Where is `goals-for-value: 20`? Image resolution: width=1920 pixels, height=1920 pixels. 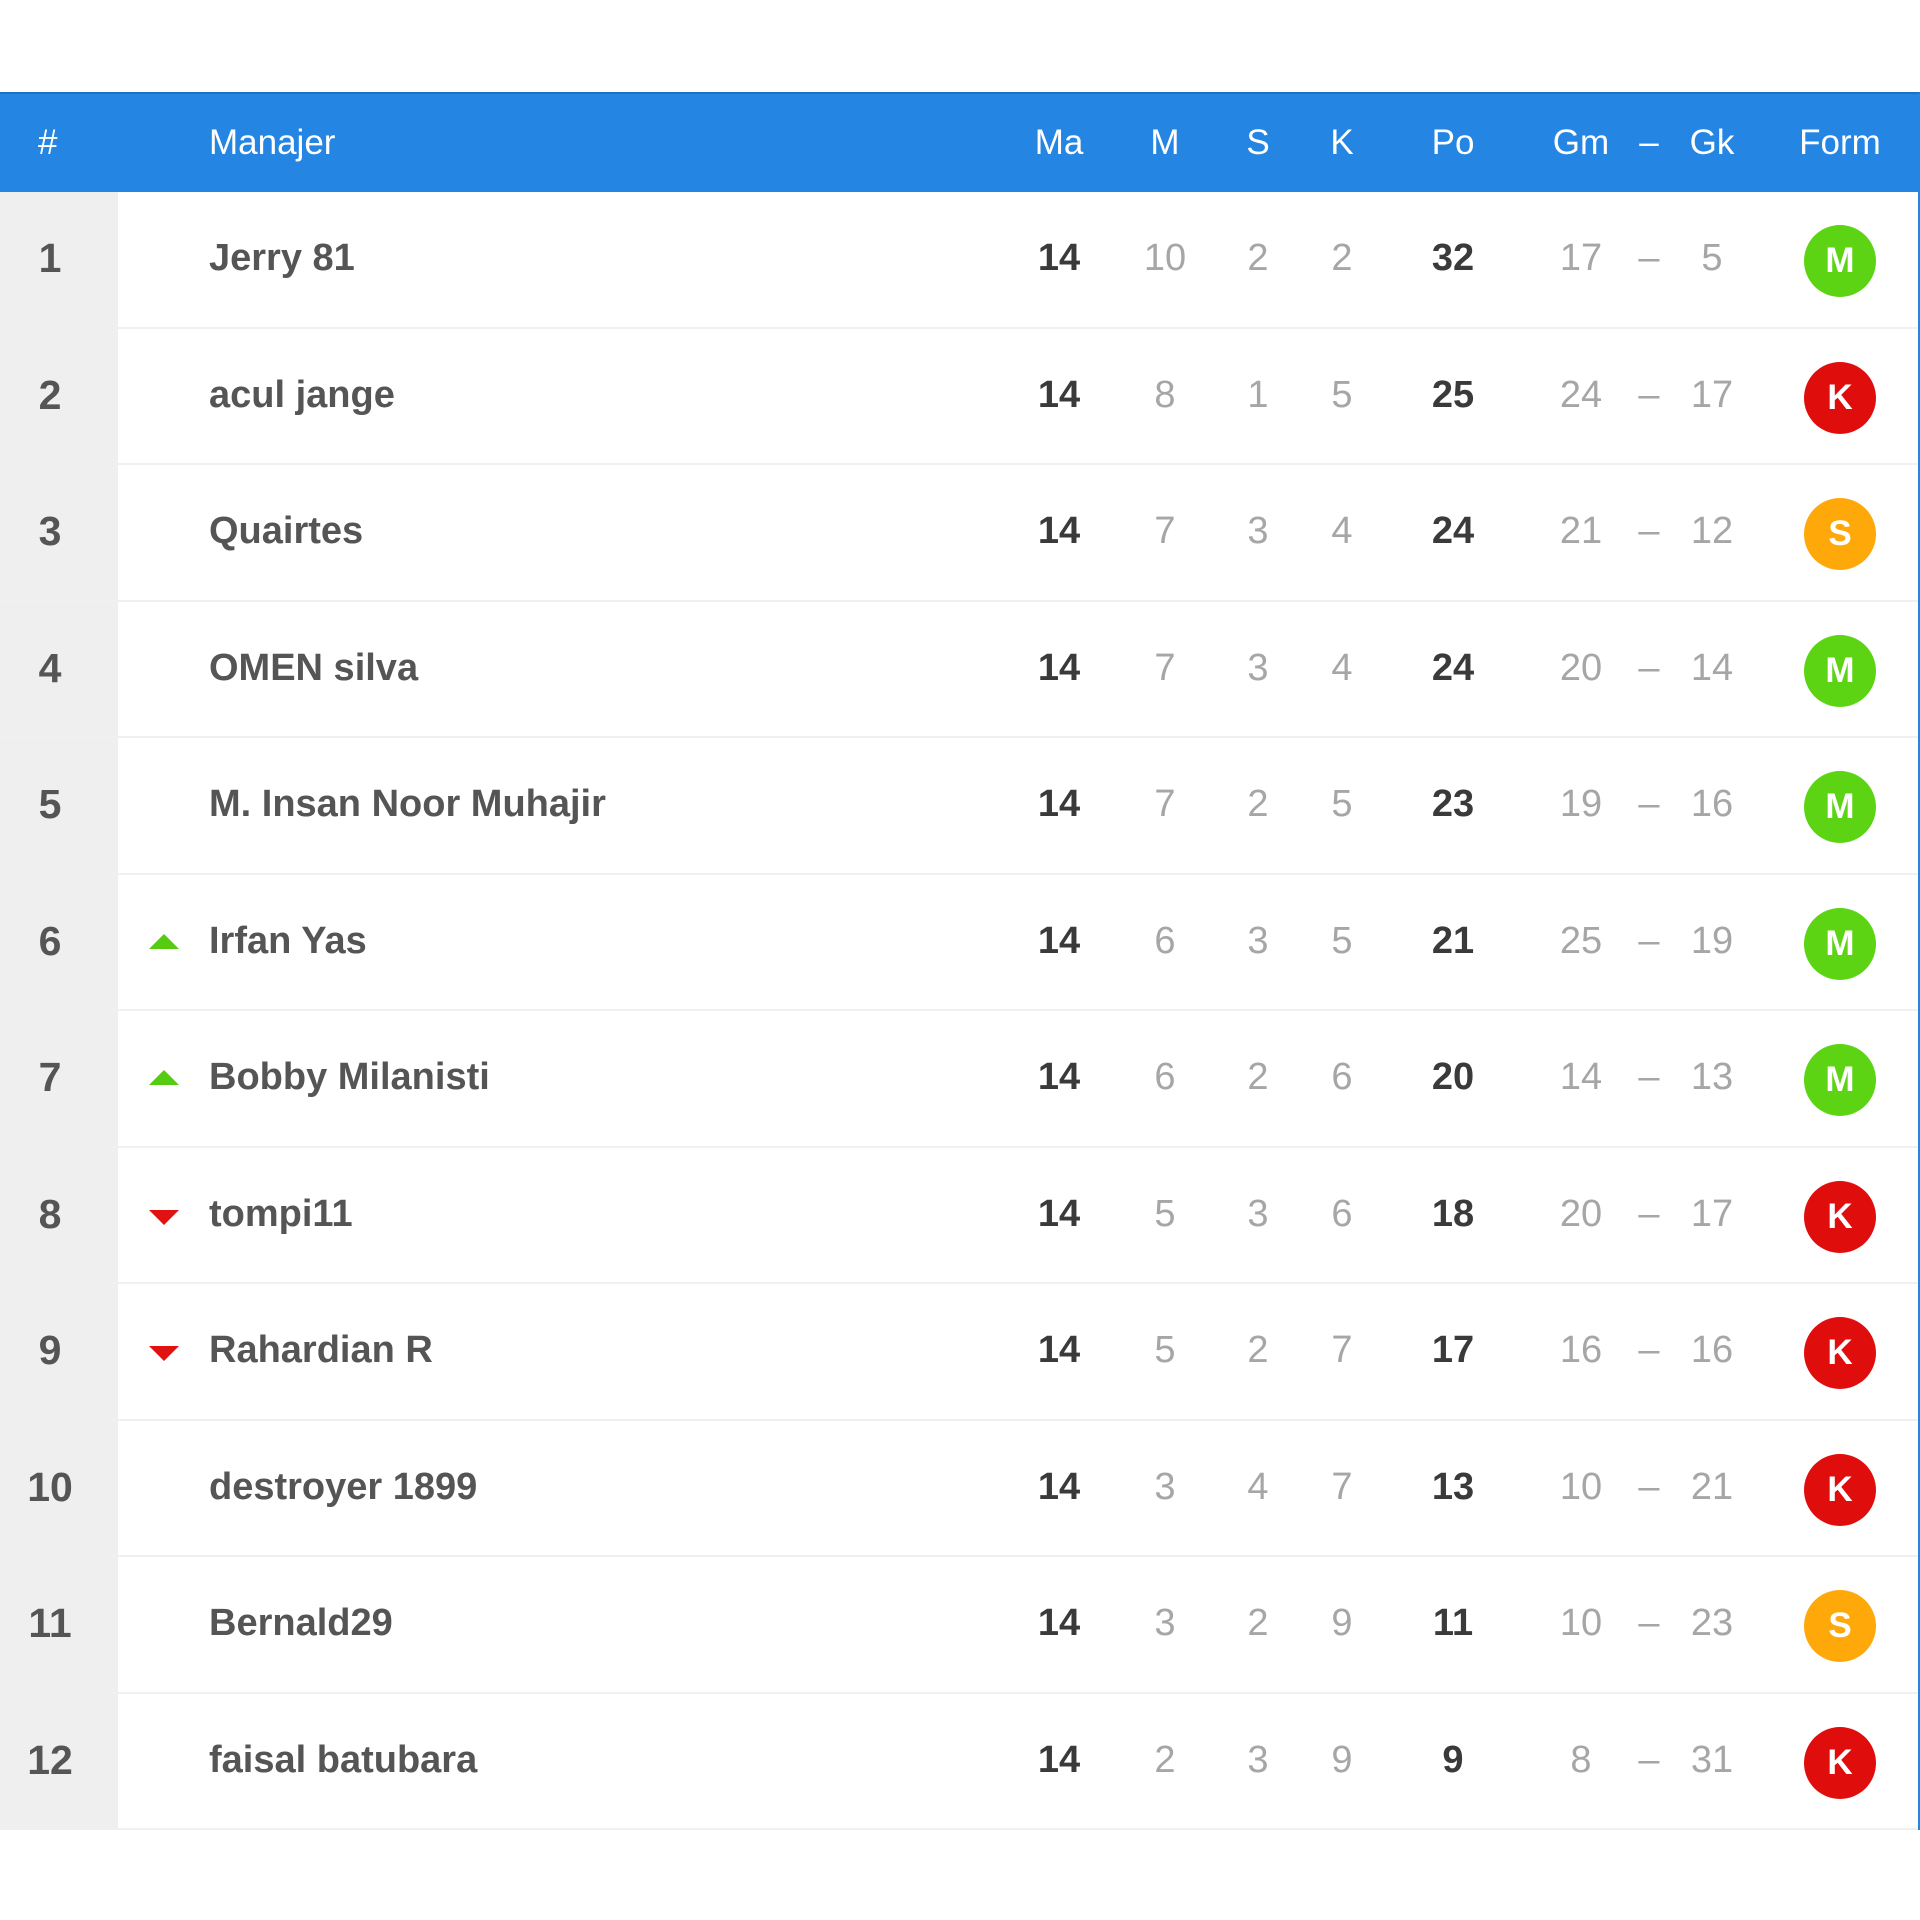
goals-for-value: 20 is located at coordinates (1581, 1213).